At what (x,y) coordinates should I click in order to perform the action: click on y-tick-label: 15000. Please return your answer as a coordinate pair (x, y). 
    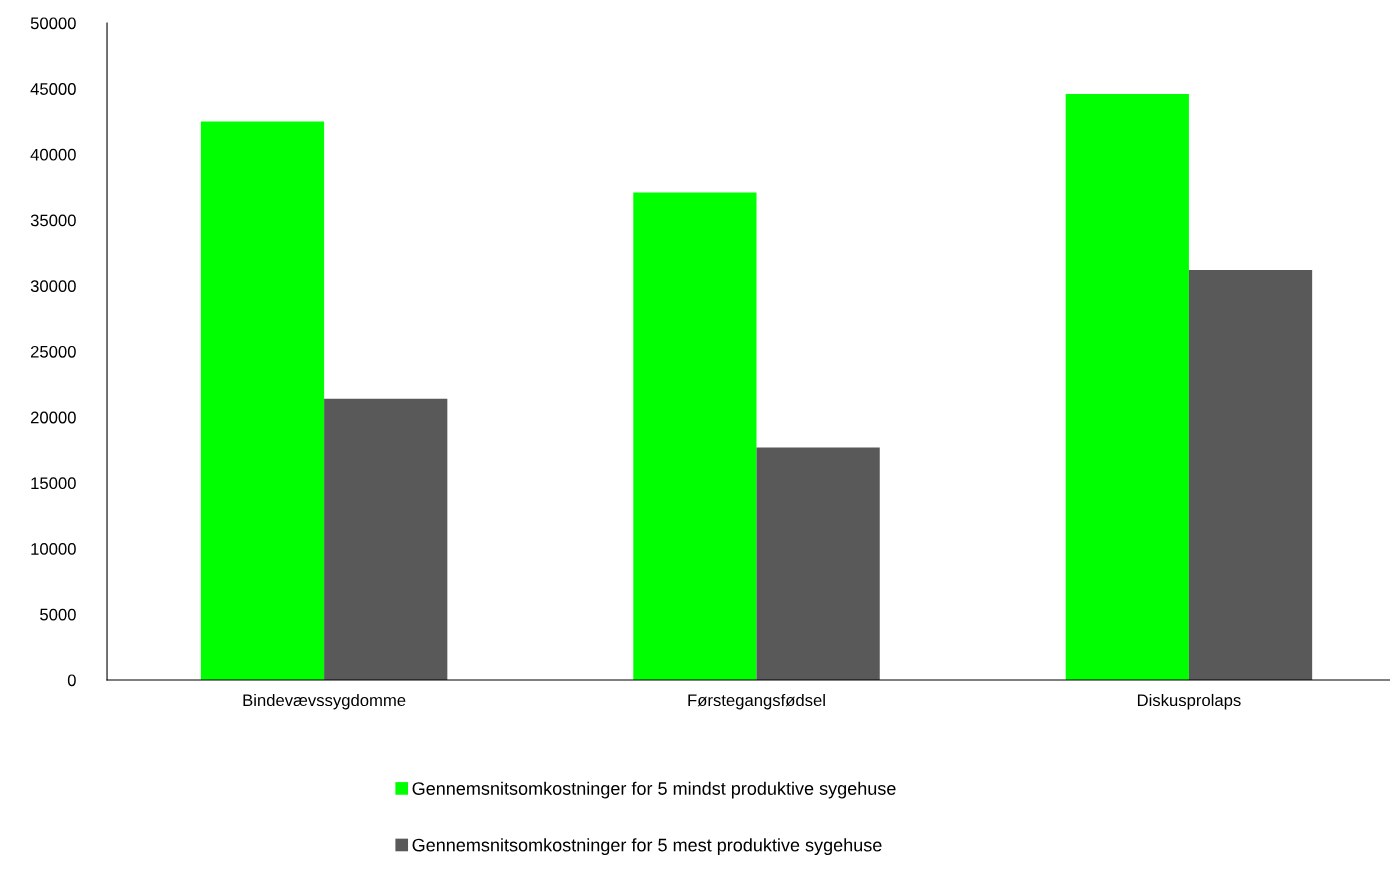
    Looking at the image, I should click on (53, 483).